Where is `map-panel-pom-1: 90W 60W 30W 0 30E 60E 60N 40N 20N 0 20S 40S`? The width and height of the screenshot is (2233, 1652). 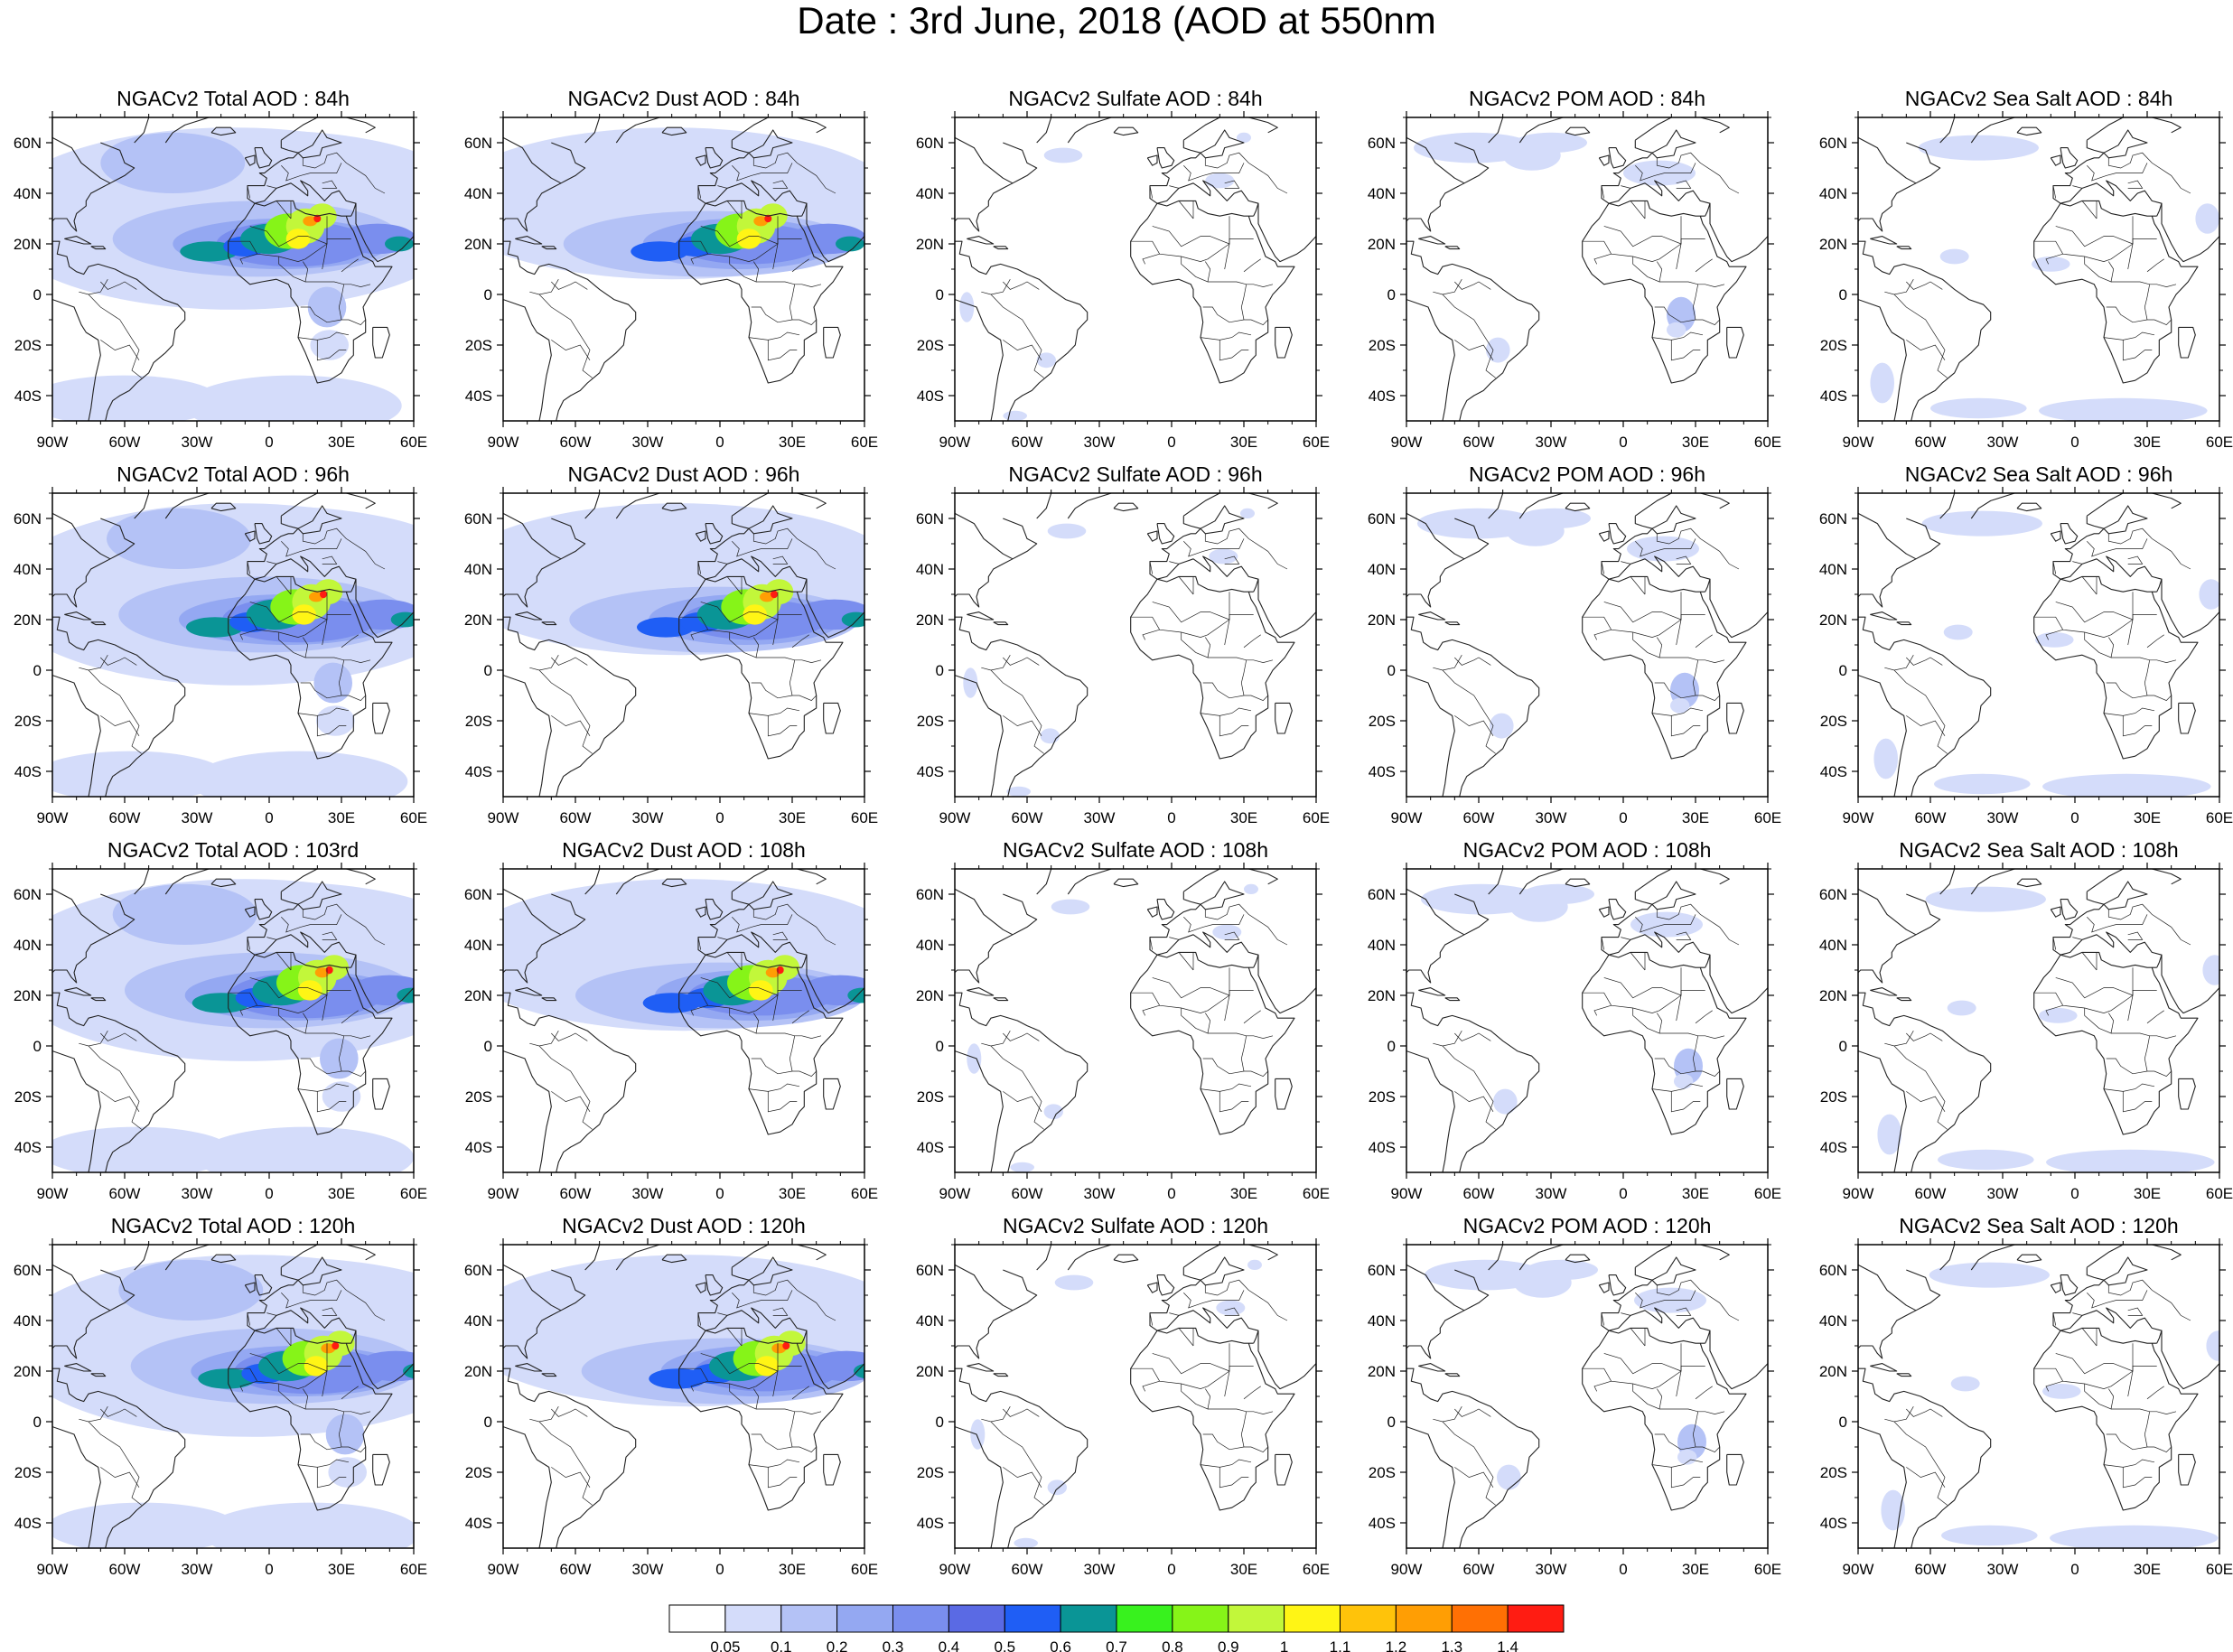
map-panel-pom-1: 90W 60W 30W 0 30E 60E 60N 40N 20N 0 20S 40S is located at coordinates (1574, 656).